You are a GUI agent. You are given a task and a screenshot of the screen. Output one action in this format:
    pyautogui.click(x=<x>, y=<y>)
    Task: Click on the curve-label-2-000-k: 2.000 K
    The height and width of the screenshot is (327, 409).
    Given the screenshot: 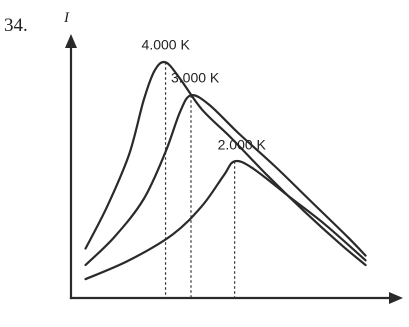 What is the action you would take?
    pyautogui.click(x=242, y=144)
    